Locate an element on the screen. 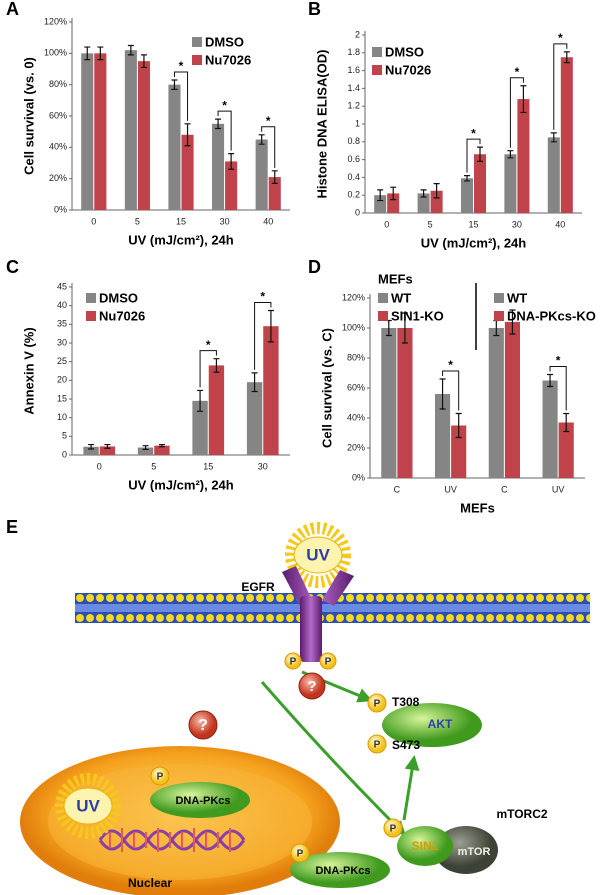  akt-label: AKT is located at coordinates (440, 724).